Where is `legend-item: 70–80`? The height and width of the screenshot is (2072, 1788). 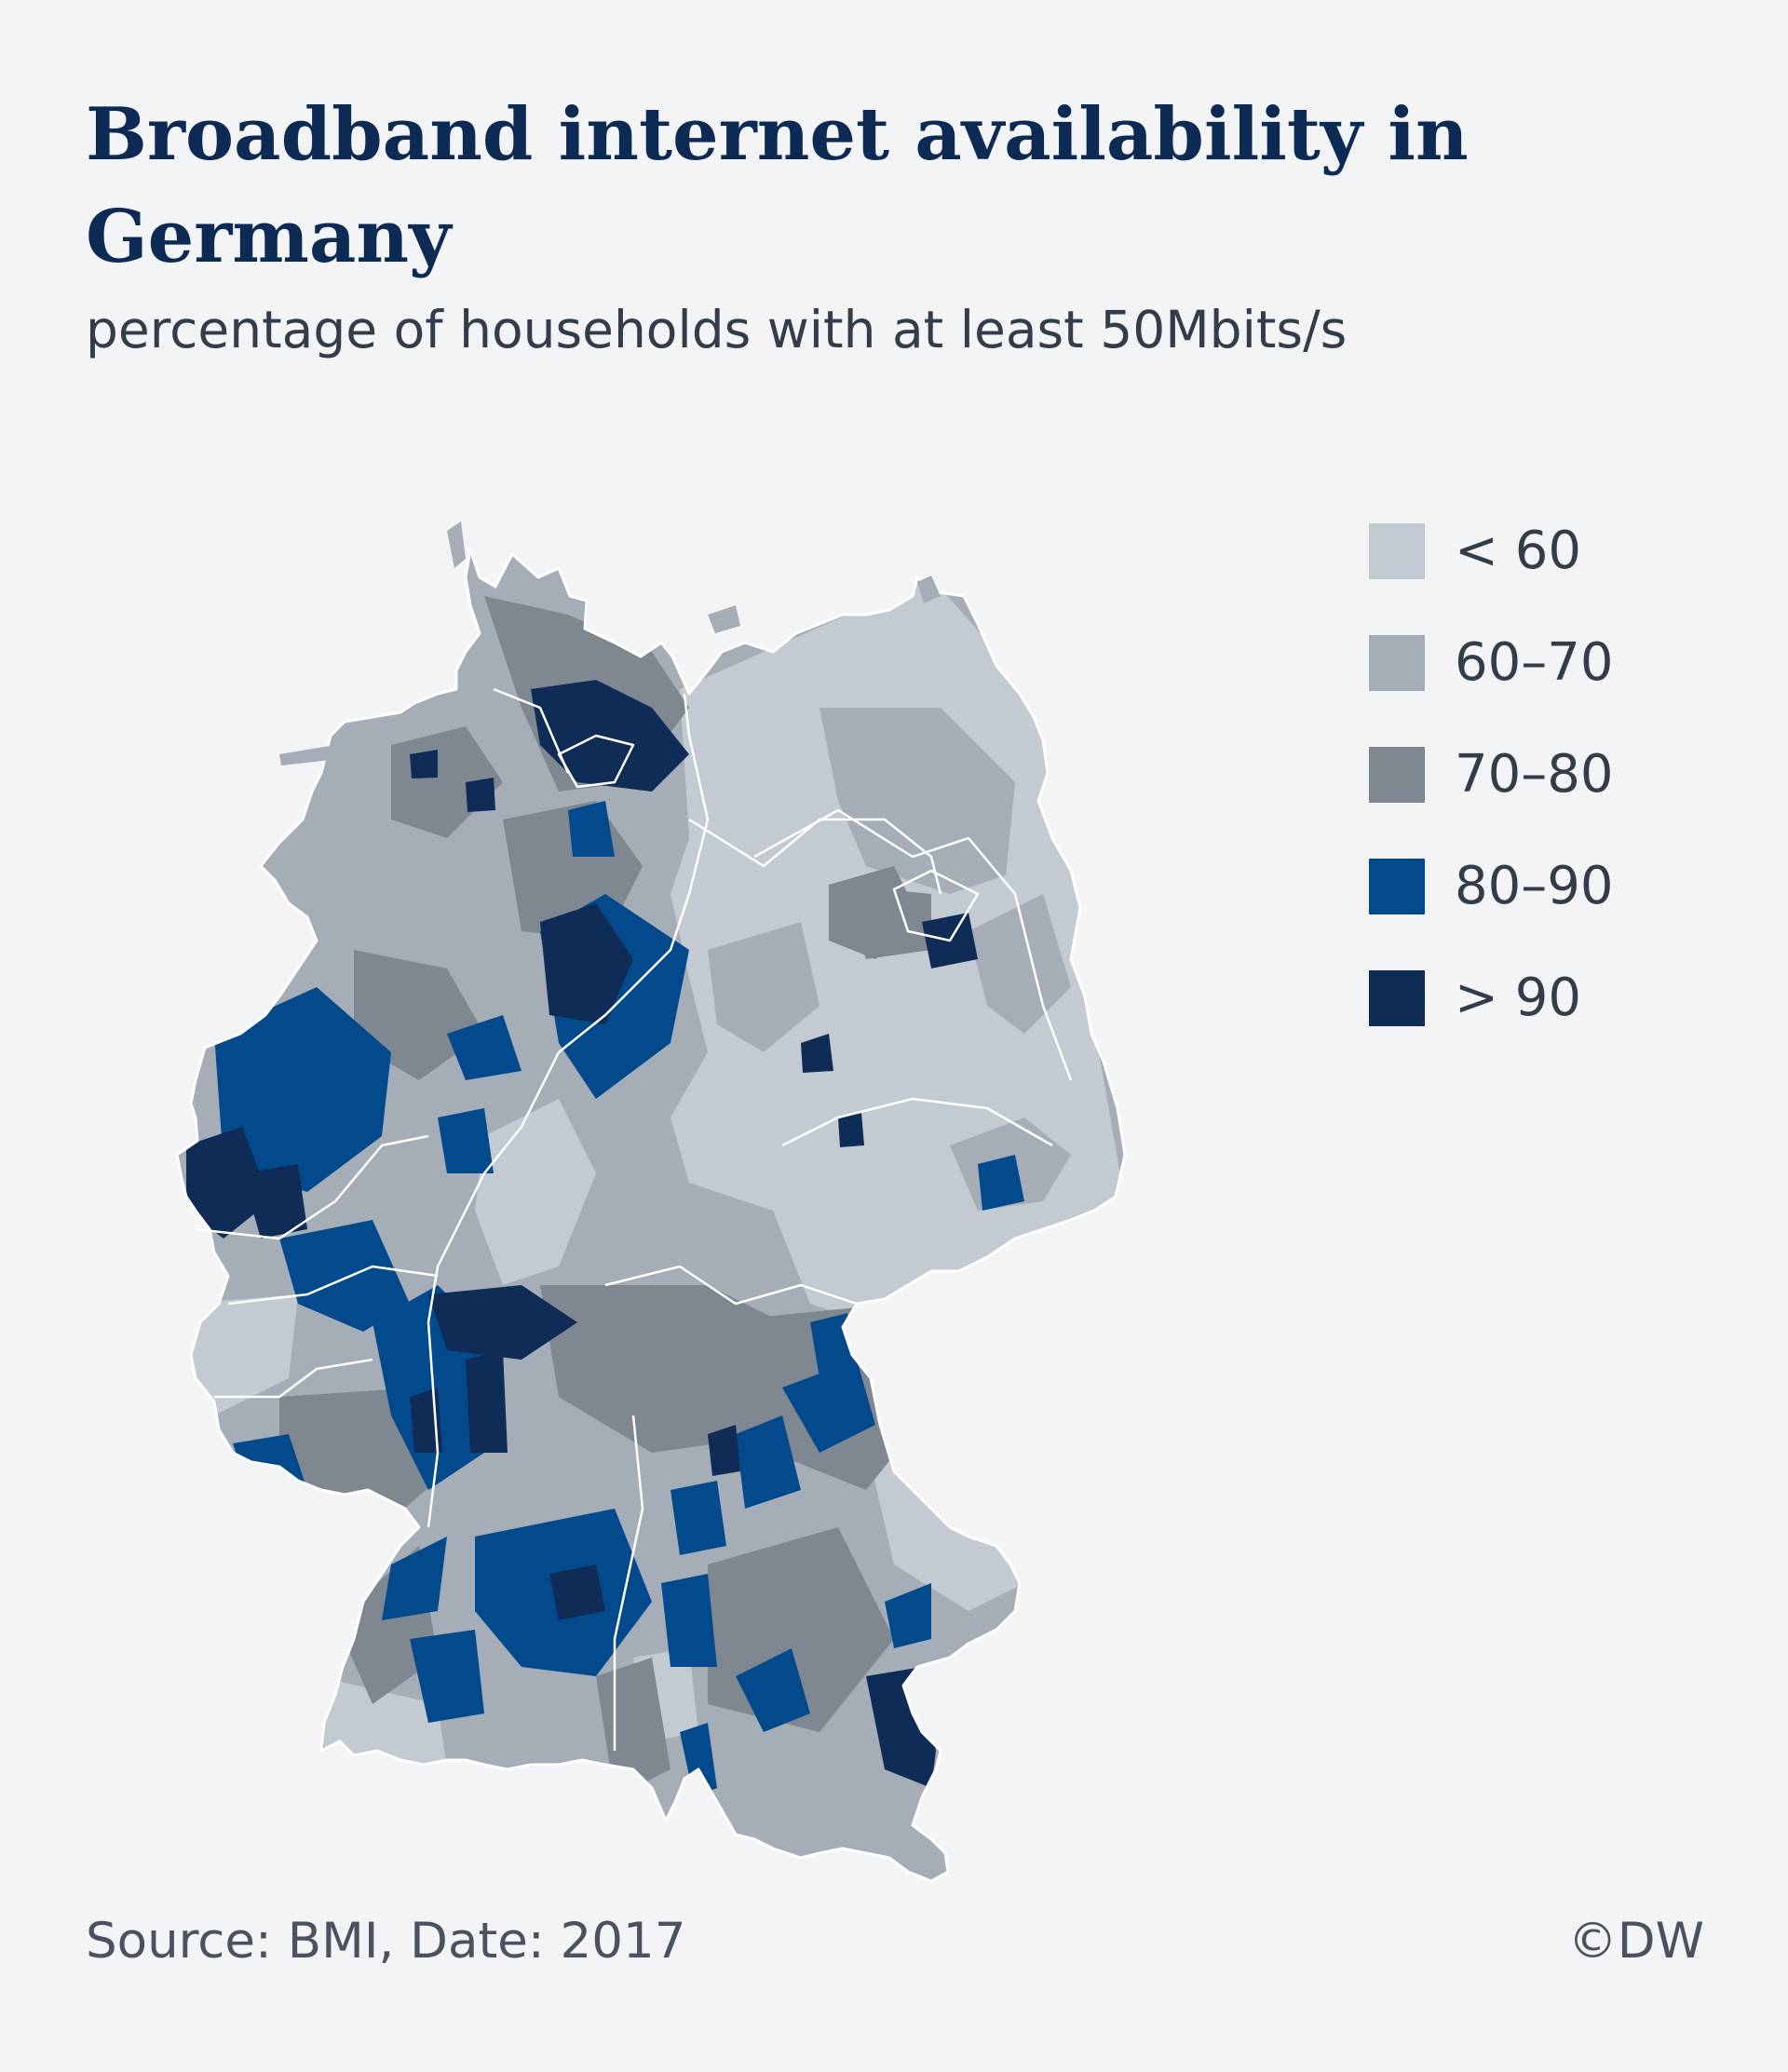
legend-item: 70–80 is located at coordinates (1518, 775).